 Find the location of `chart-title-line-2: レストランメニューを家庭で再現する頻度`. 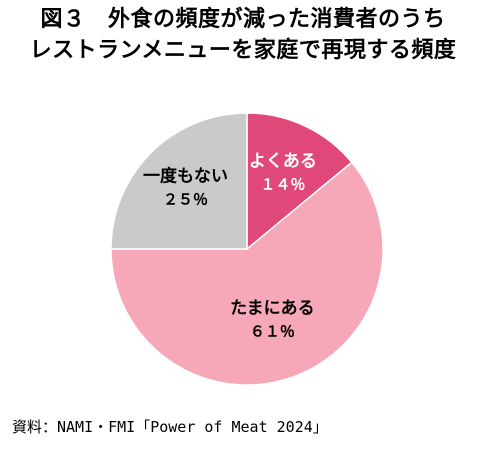

chart-title-line-2: レストランメニューを家庭で再現する頻度 is located at coordinates (243, 50).